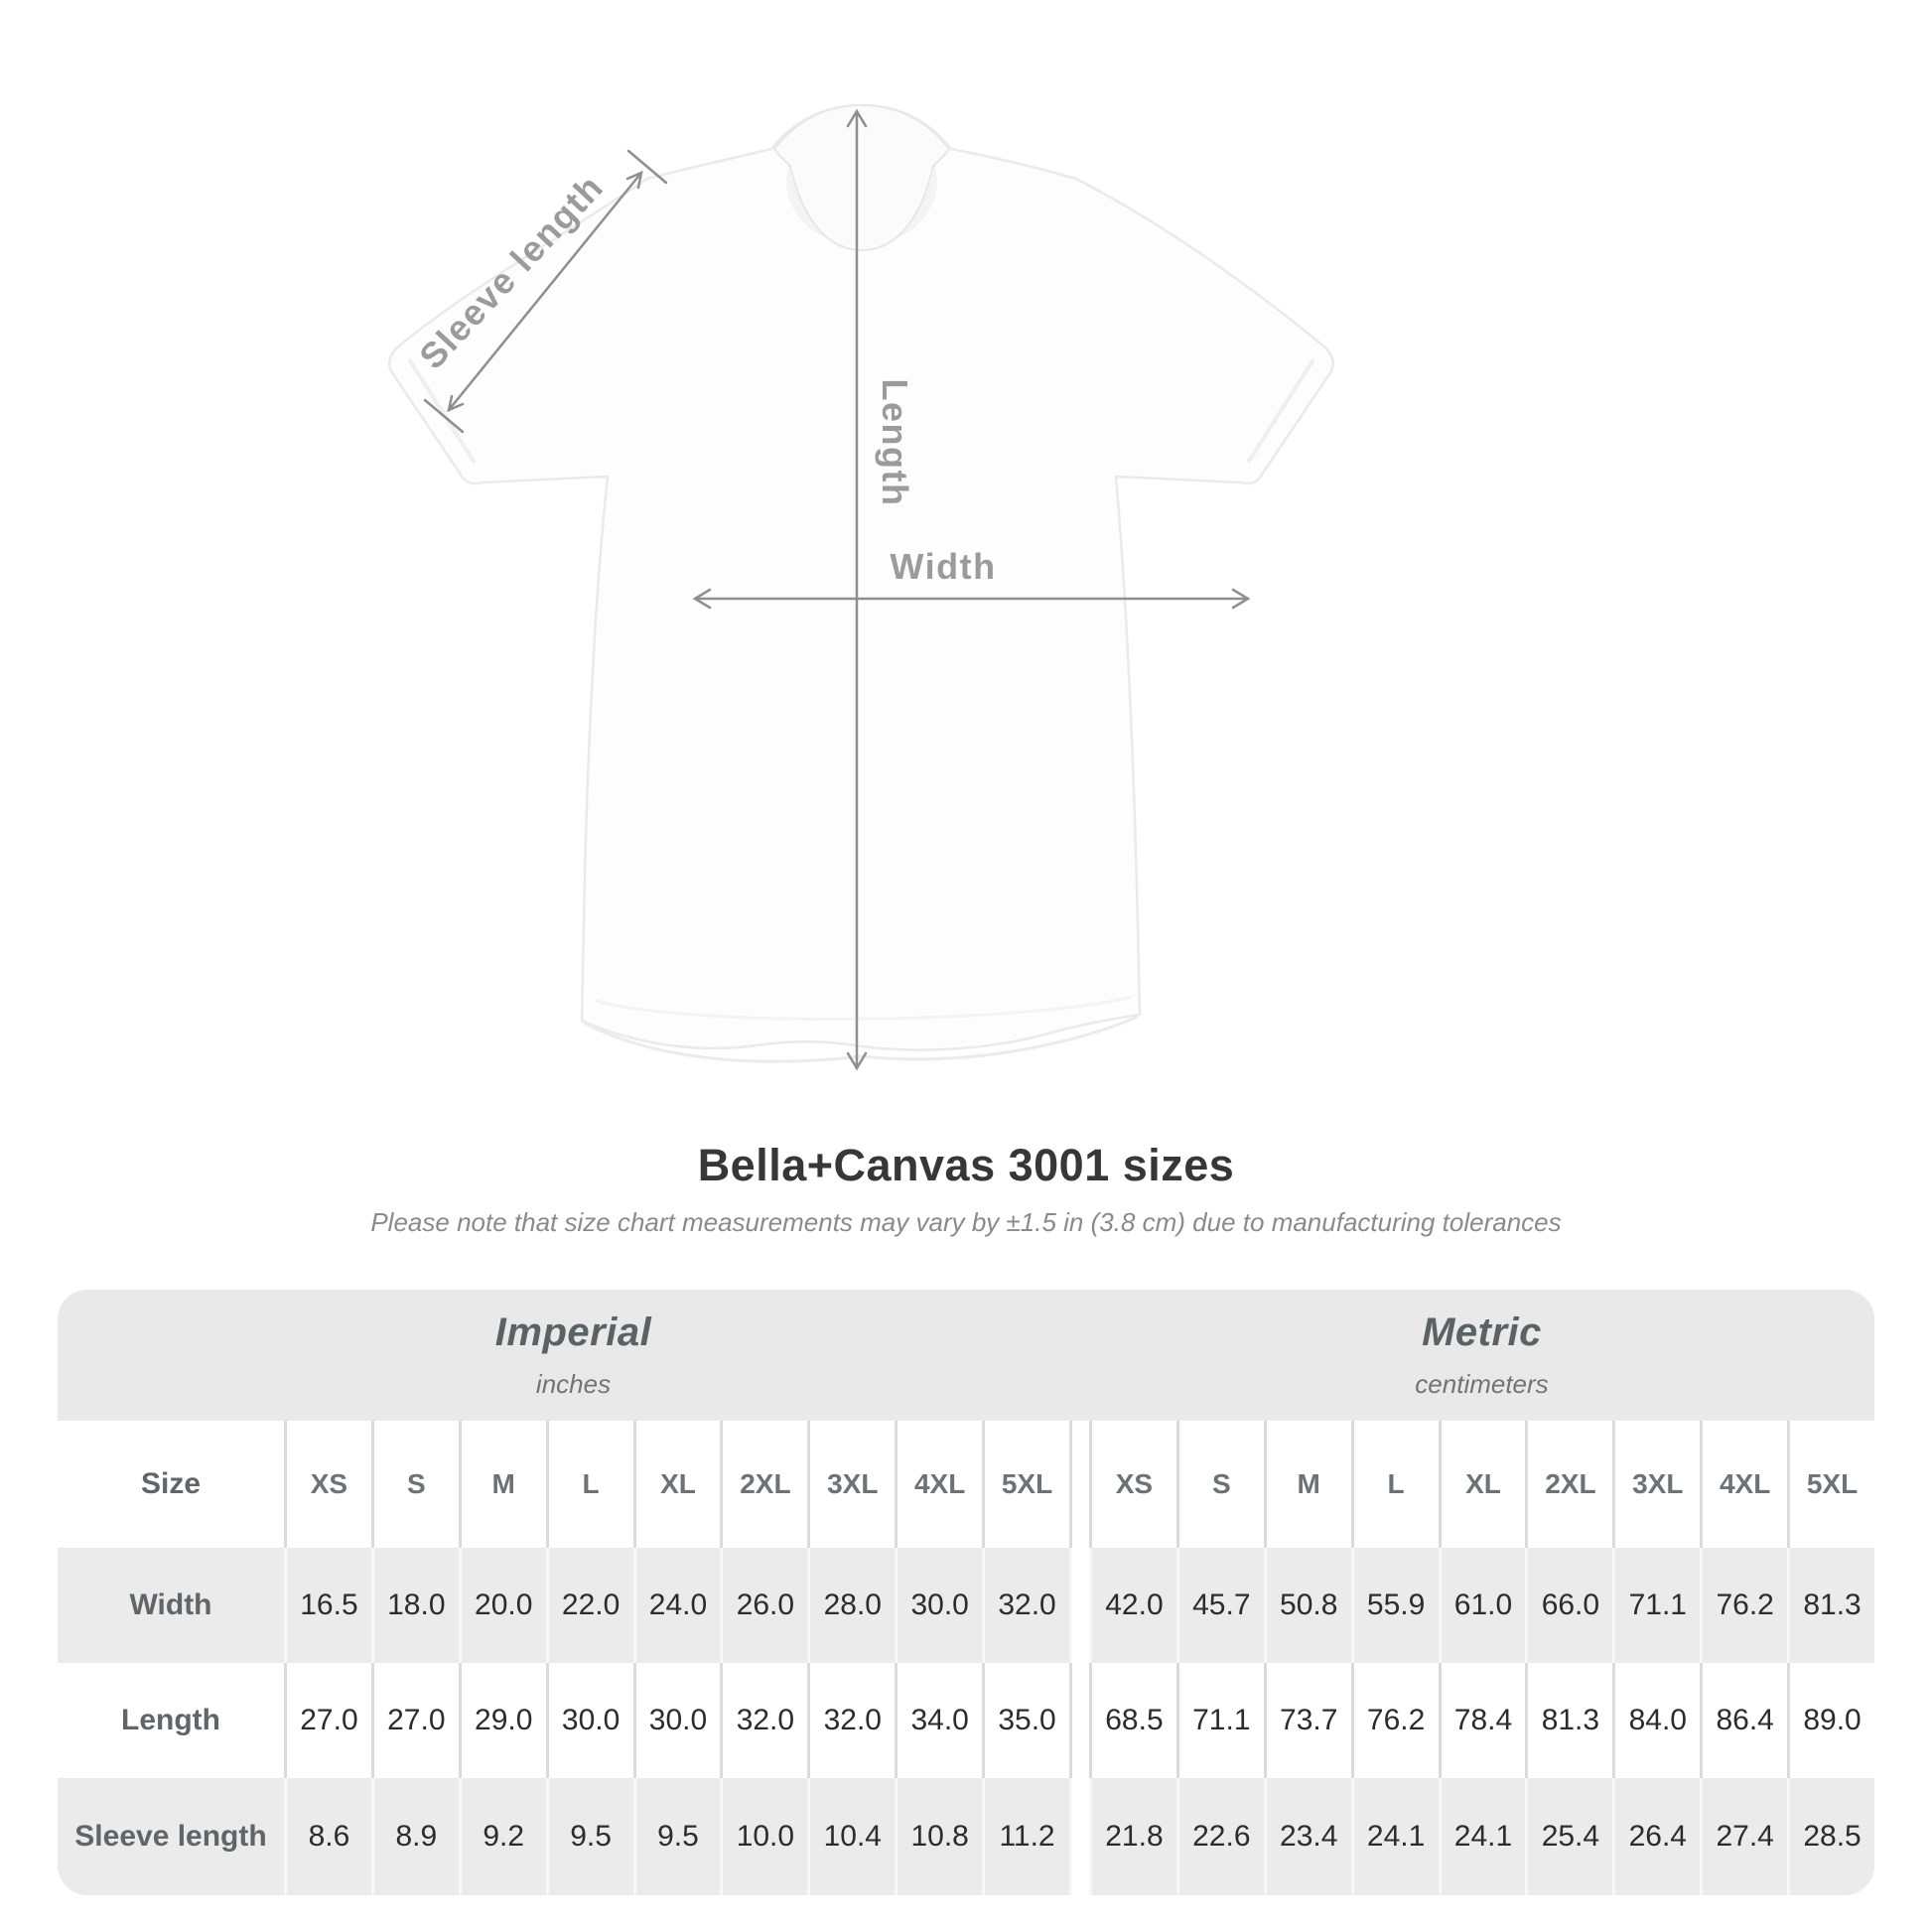 This screenshot has height=1932, width=1932. Describe the element at coordinates (1307, 1721) in the screenshot. I see `length-metric-cell: 73.7` at that location.